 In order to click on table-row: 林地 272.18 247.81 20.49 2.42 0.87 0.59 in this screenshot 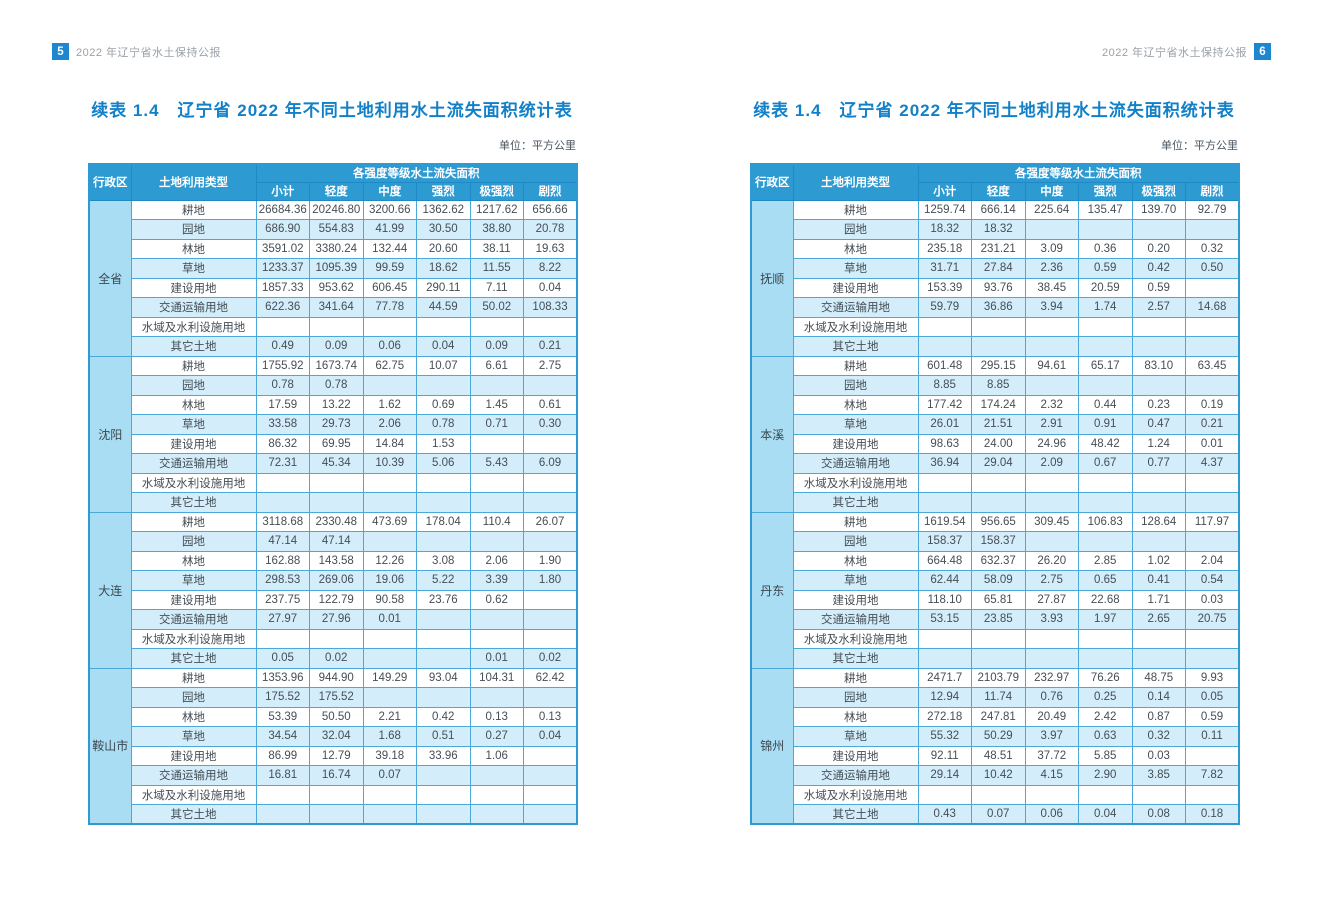, I will do `click(995, 716)`.